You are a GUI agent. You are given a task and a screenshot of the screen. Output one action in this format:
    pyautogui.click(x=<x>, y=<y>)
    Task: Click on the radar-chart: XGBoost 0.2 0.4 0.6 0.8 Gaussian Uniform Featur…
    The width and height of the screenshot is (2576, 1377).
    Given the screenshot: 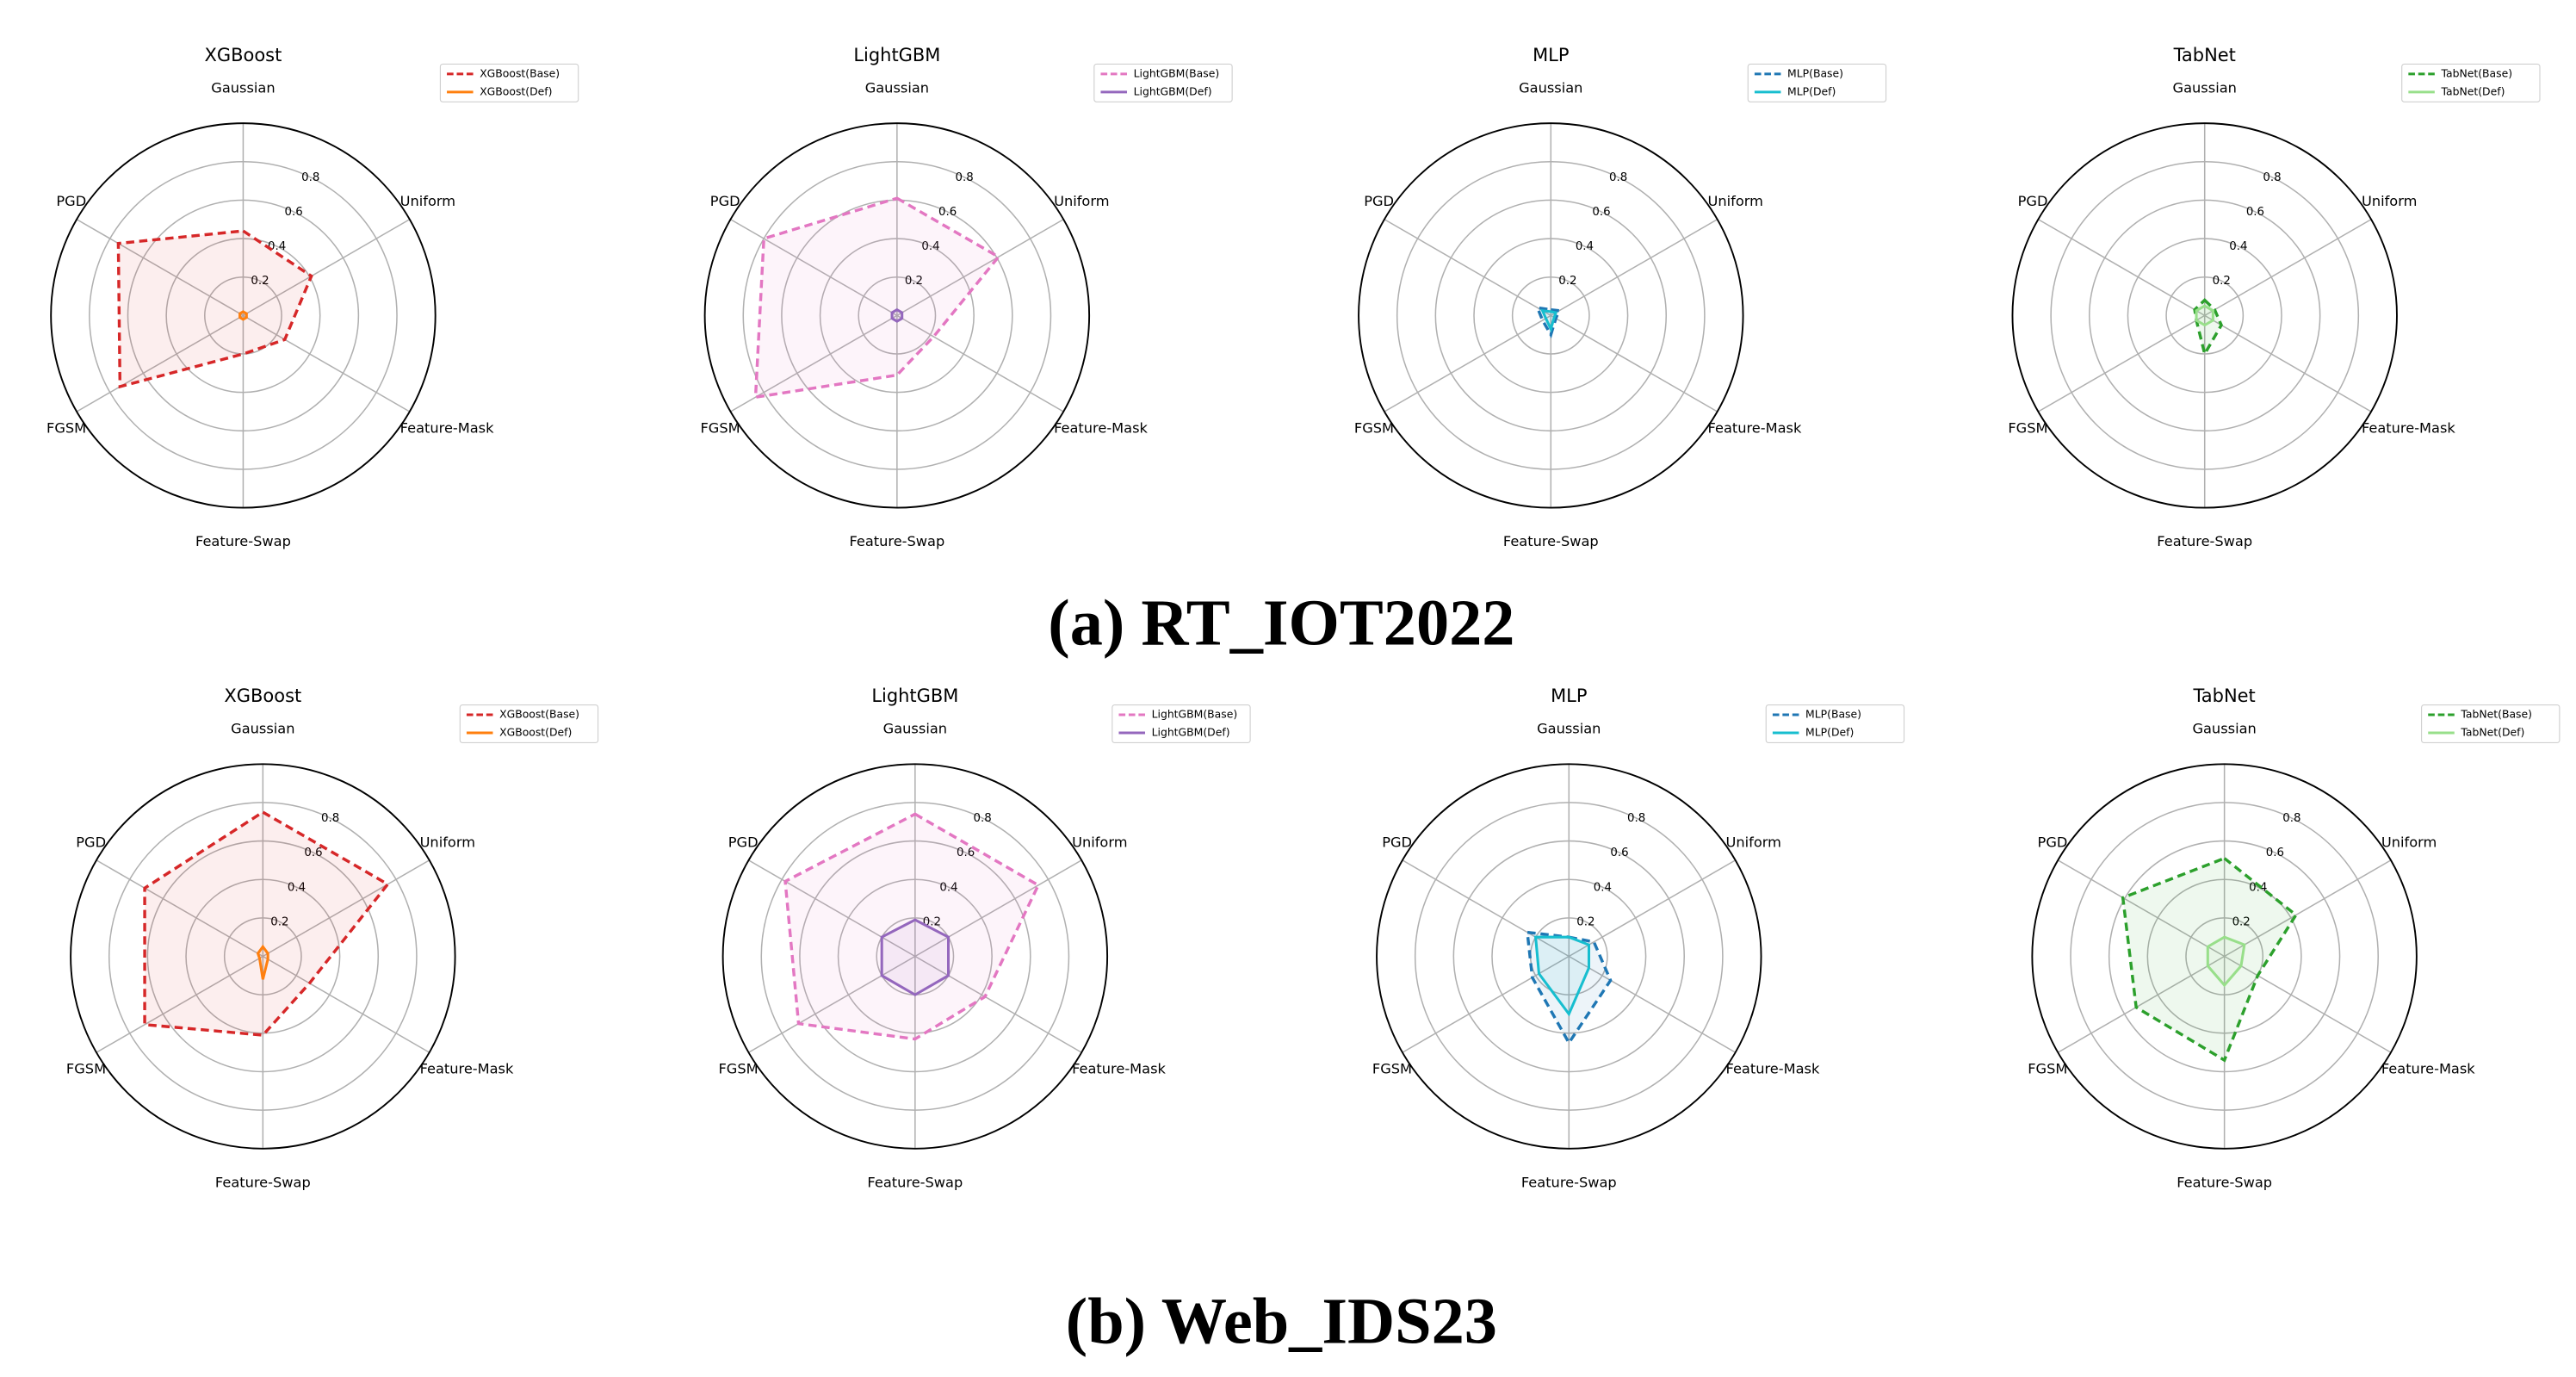 What is the action you would take?
    pyautogui.click(x=312, y=297)
    